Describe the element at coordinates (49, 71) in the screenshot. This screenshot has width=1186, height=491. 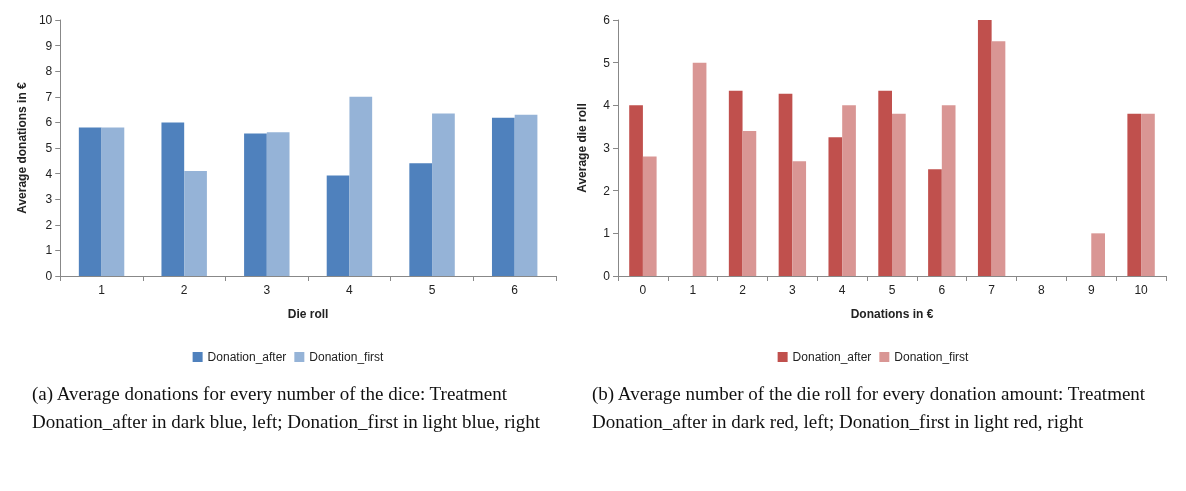
I see `y-tick-label: 8` at that location.